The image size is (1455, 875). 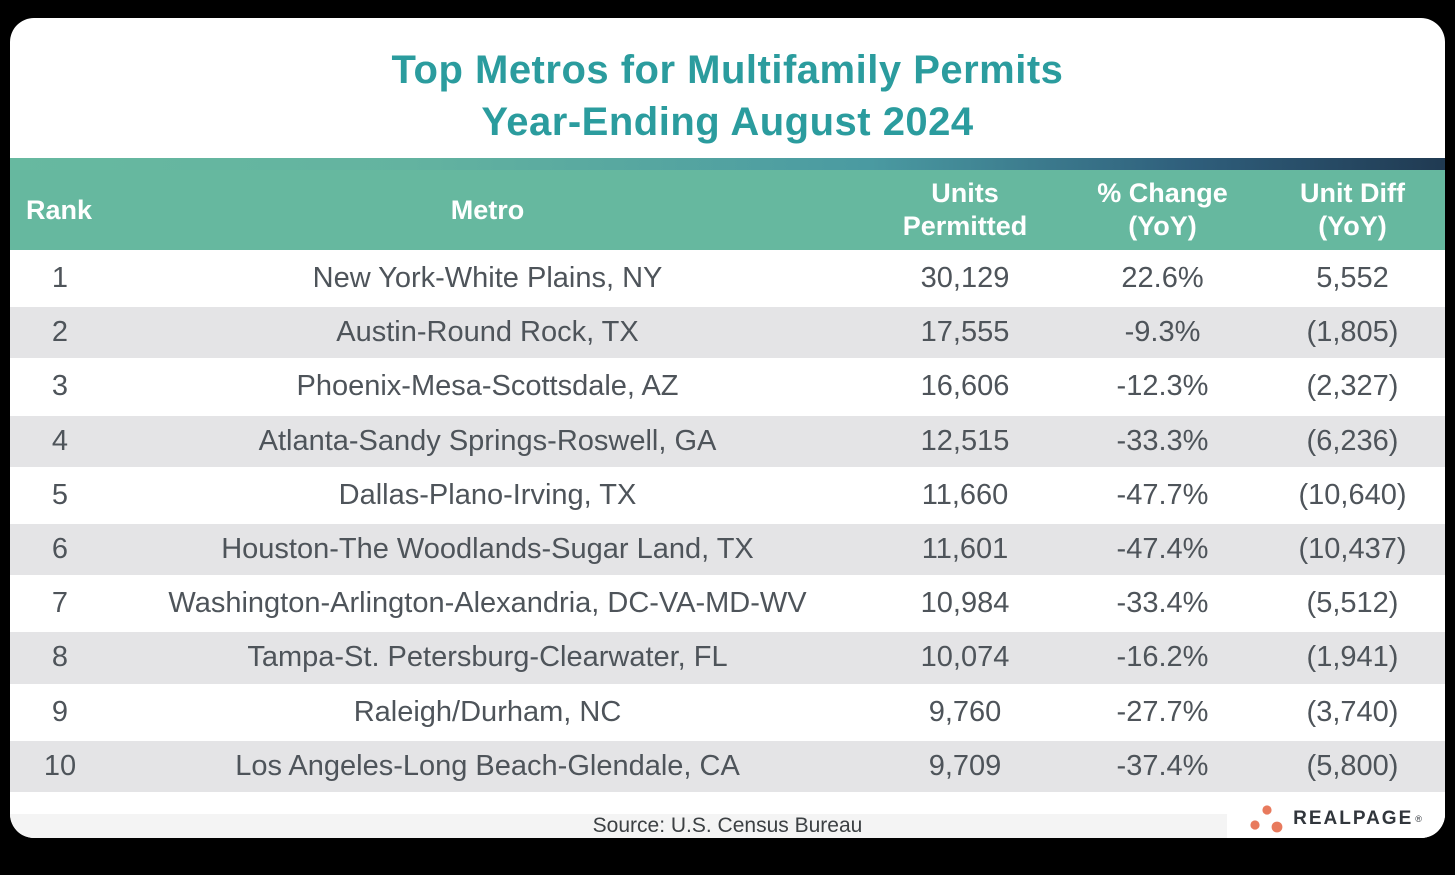 I want to click on column-header-units-line2: Permitted, so click(x=965, y=226).